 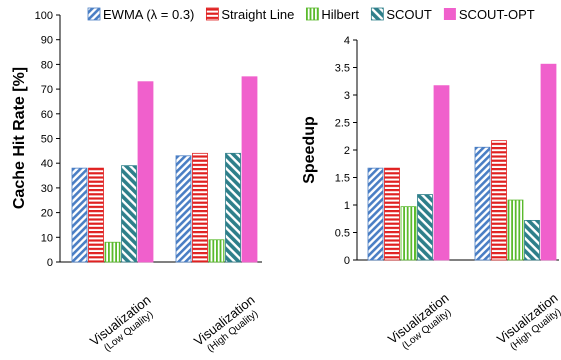 I want to click on y-tick-label: 50, so click(x=47, y=140).